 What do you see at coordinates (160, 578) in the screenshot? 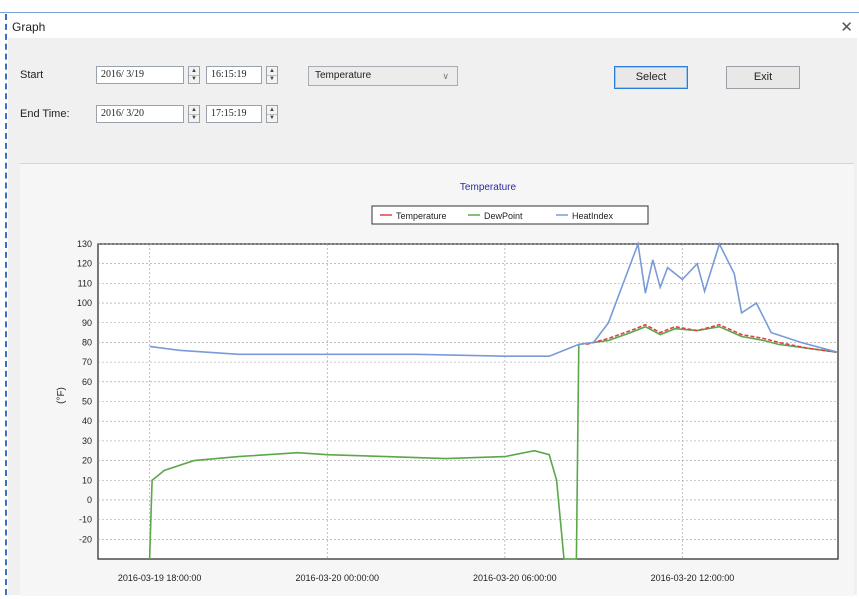
I see `x-tick-label: 2016-03-19 18:00:00` at bounding box center [160, 578].